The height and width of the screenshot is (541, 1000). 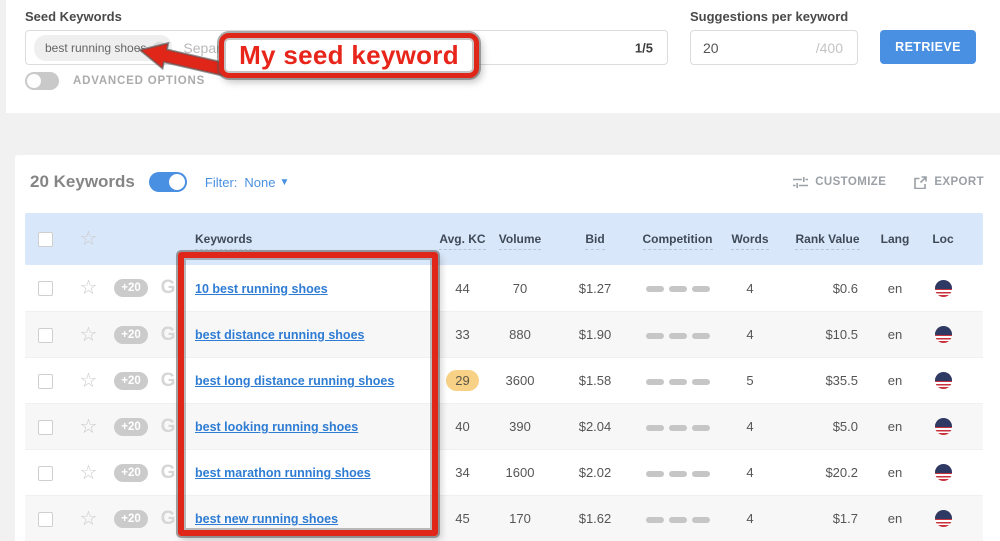 What do you see at coordinates (643, 47) in the screenshot?
I see `seed-count-indicator: 1/5` at bounding box center [643, 47].